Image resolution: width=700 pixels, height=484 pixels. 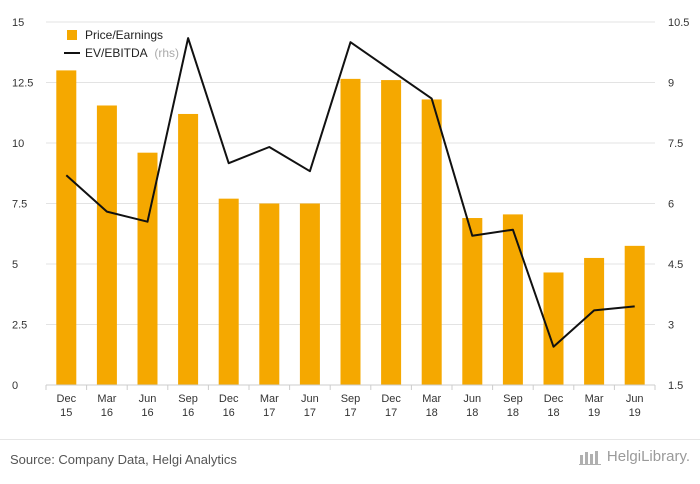 What do you see at coordinates (678, 23) in the screenshot?
I see `y-right-tick-label: 10.5` at bounding box center [678, 23].